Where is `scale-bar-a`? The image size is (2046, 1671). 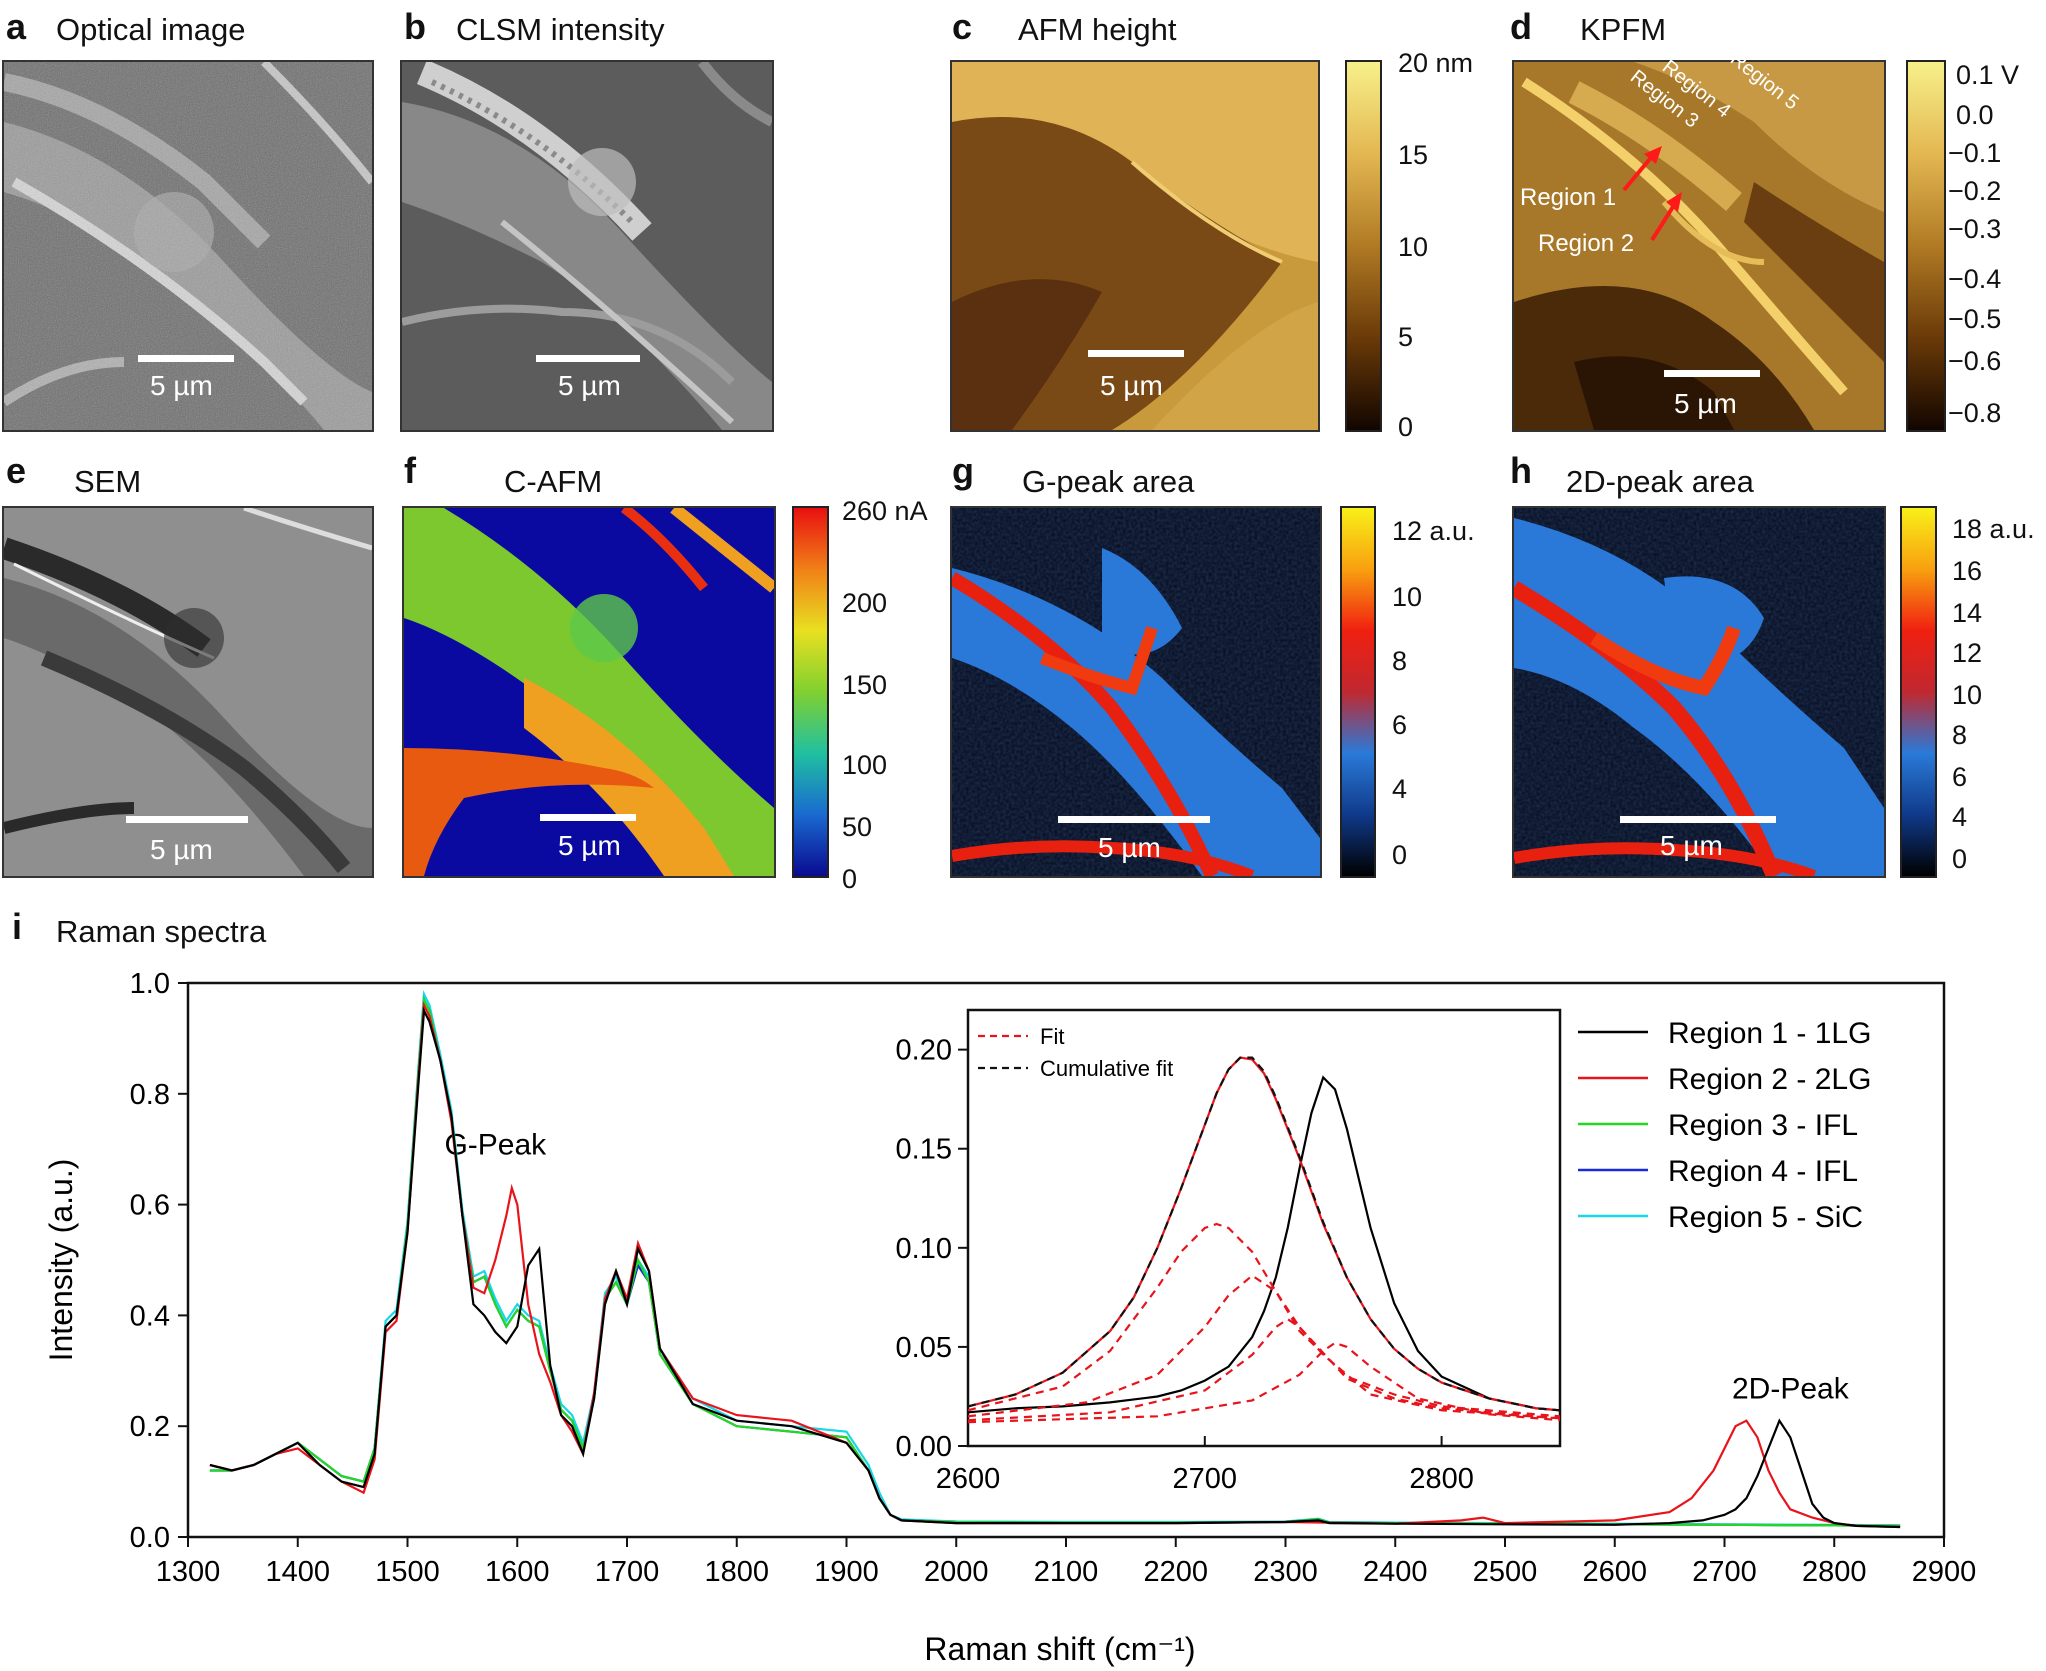
scale-bar-a is located at coordinates (186, 358).